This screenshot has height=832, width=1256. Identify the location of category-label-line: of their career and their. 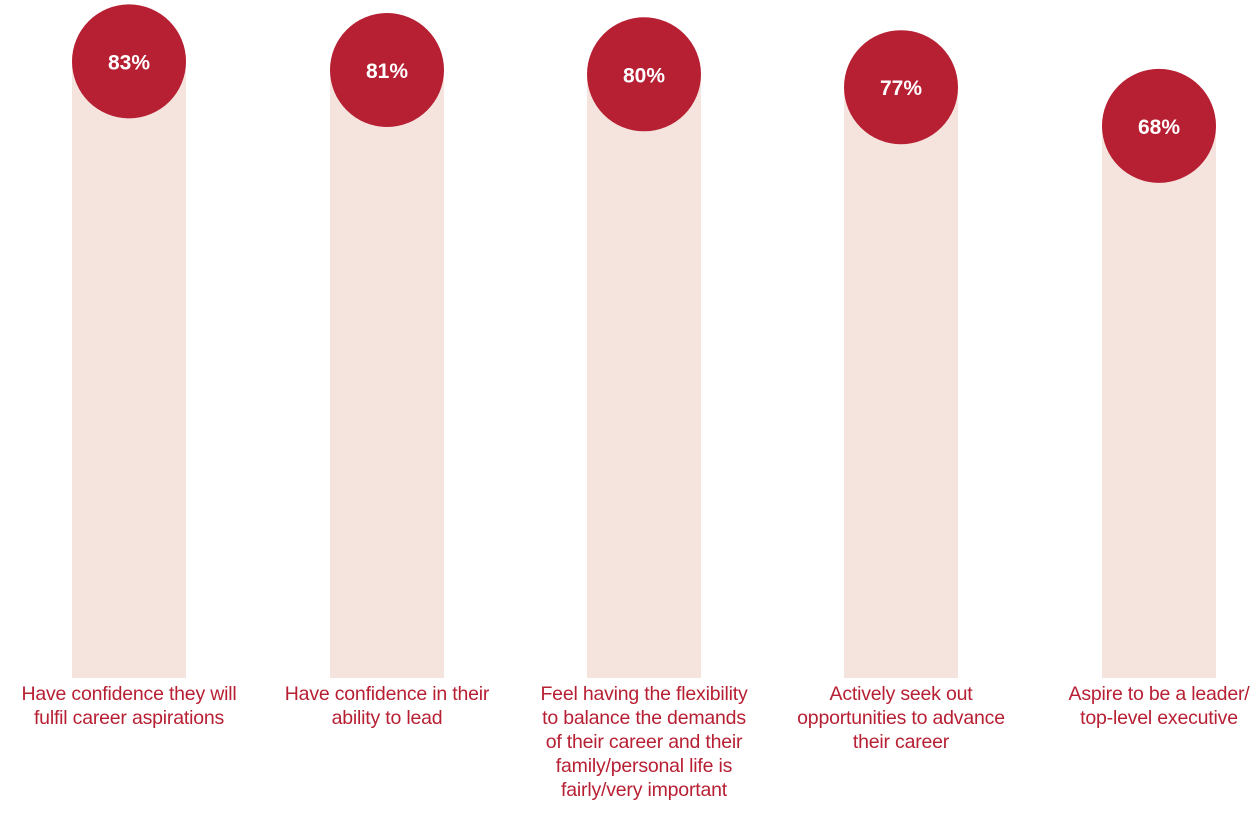
(644, 742).